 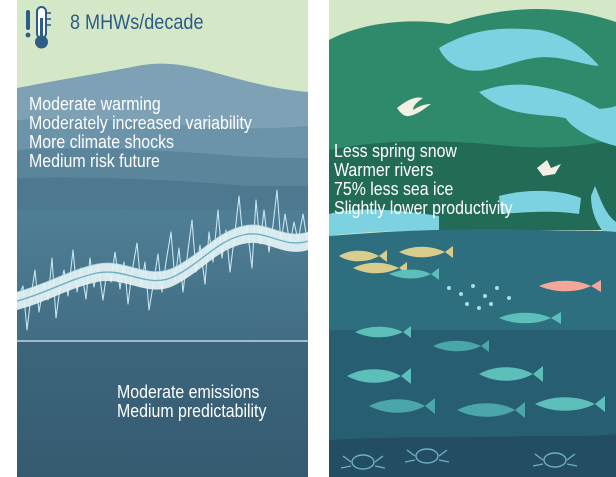 I want to click on snow-patch-upper, so click(x=519, y=49).